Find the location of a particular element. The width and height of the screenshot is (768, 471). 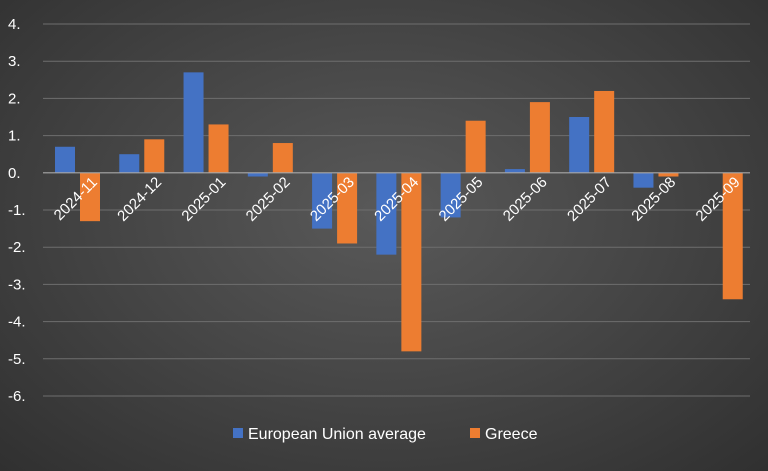

x-category-label: 2025-01 is located at coordinates (203, 199).